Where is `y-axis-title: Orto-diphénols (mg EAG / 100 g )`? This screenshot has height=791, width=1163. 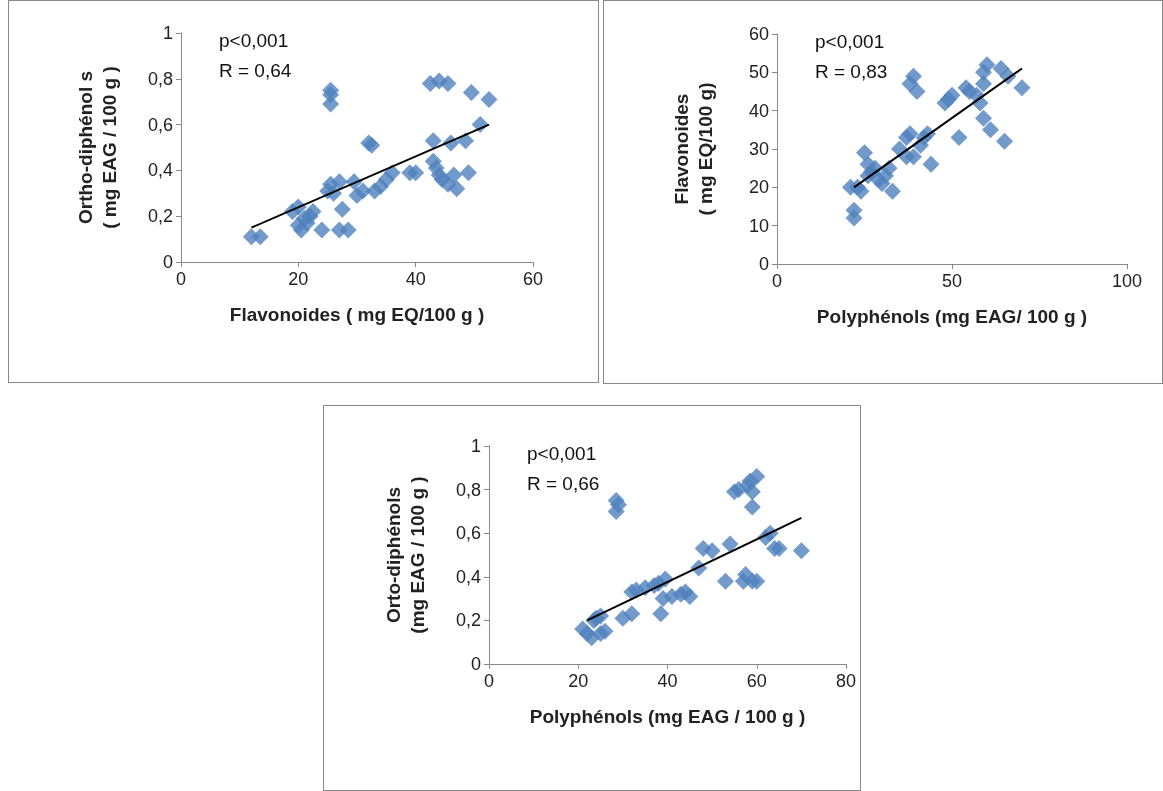 y-axis-title: Orto-diphénols (mg EAG / 100 g ) is located at coordinates (405, 555).